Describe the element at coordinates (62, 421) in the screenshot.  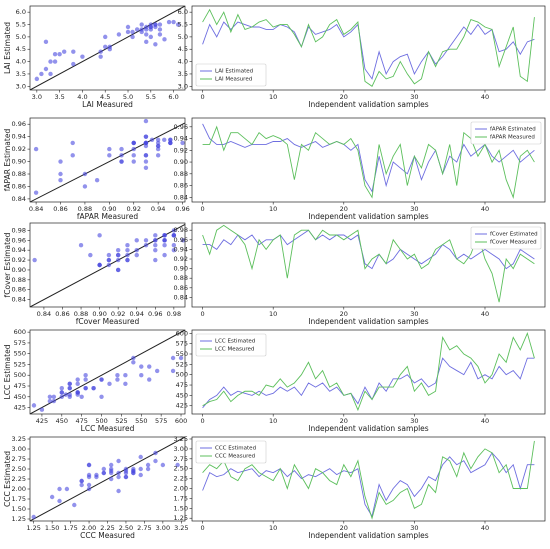
I see `x-tick-label: 450` at that location.